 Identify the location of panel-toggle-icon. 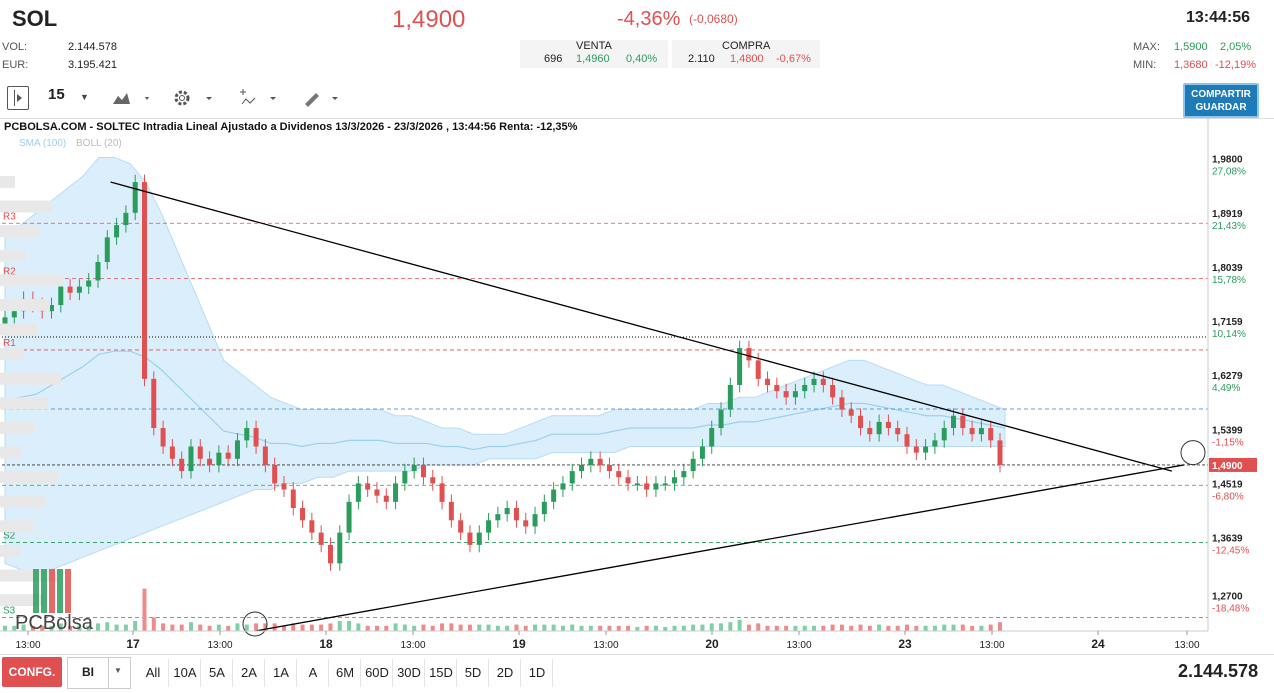
(18, 98).